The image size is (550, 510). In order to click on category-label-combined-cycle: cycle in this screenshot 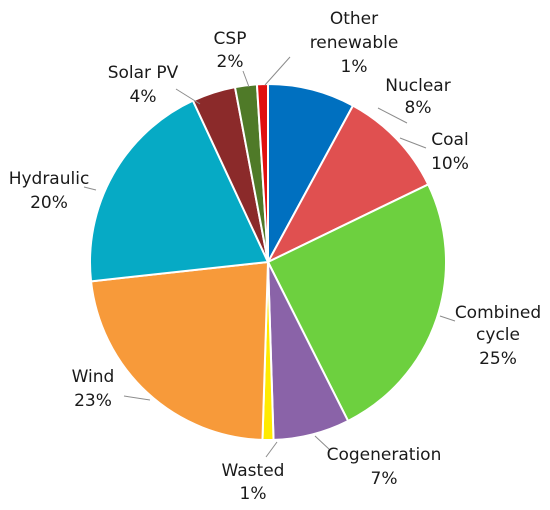, I will do `click(498, 335)`.